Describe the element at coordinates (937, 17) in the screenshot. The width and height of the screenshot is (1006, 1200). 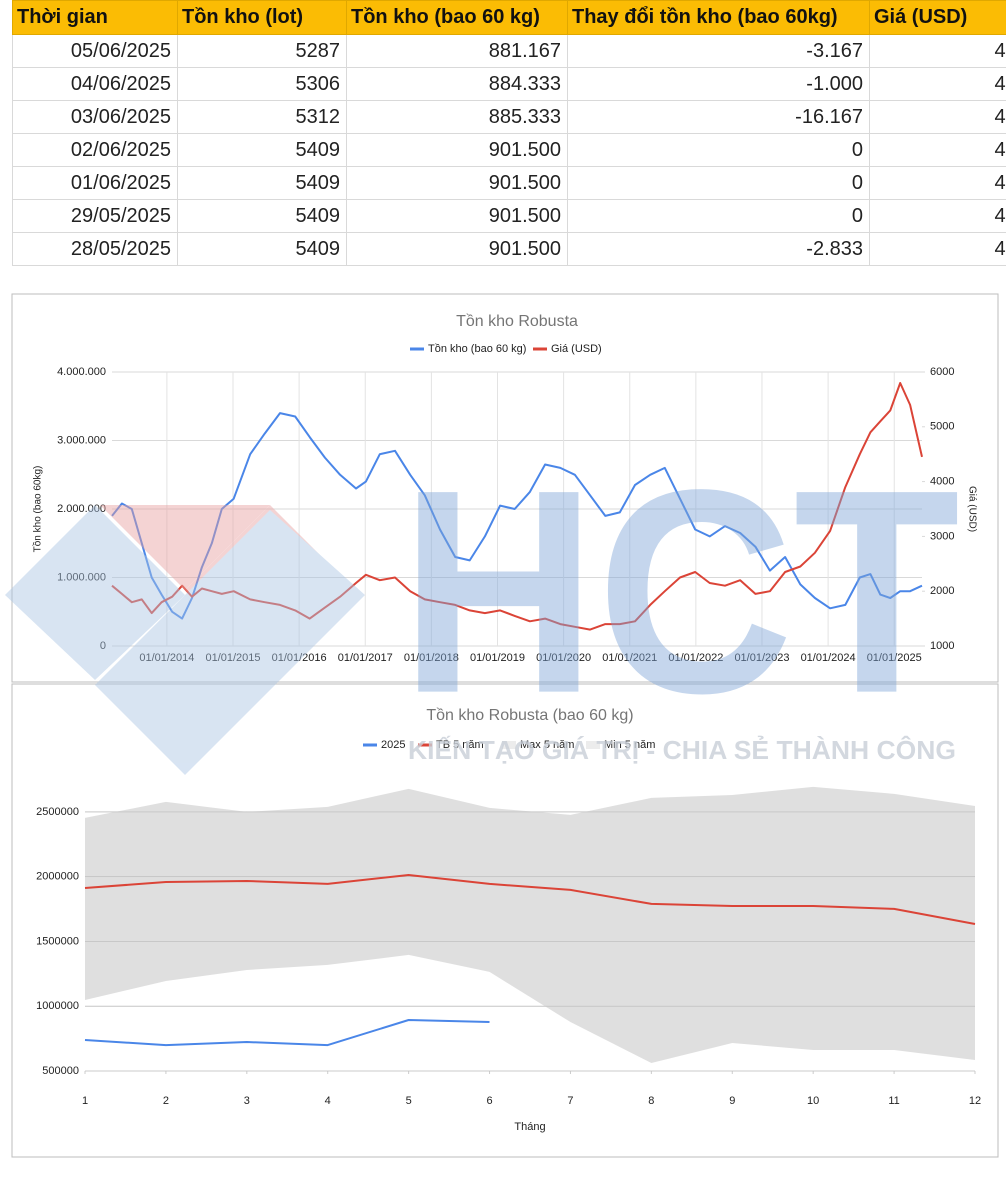
I see `header-cell: Giá (USD)` at that location.